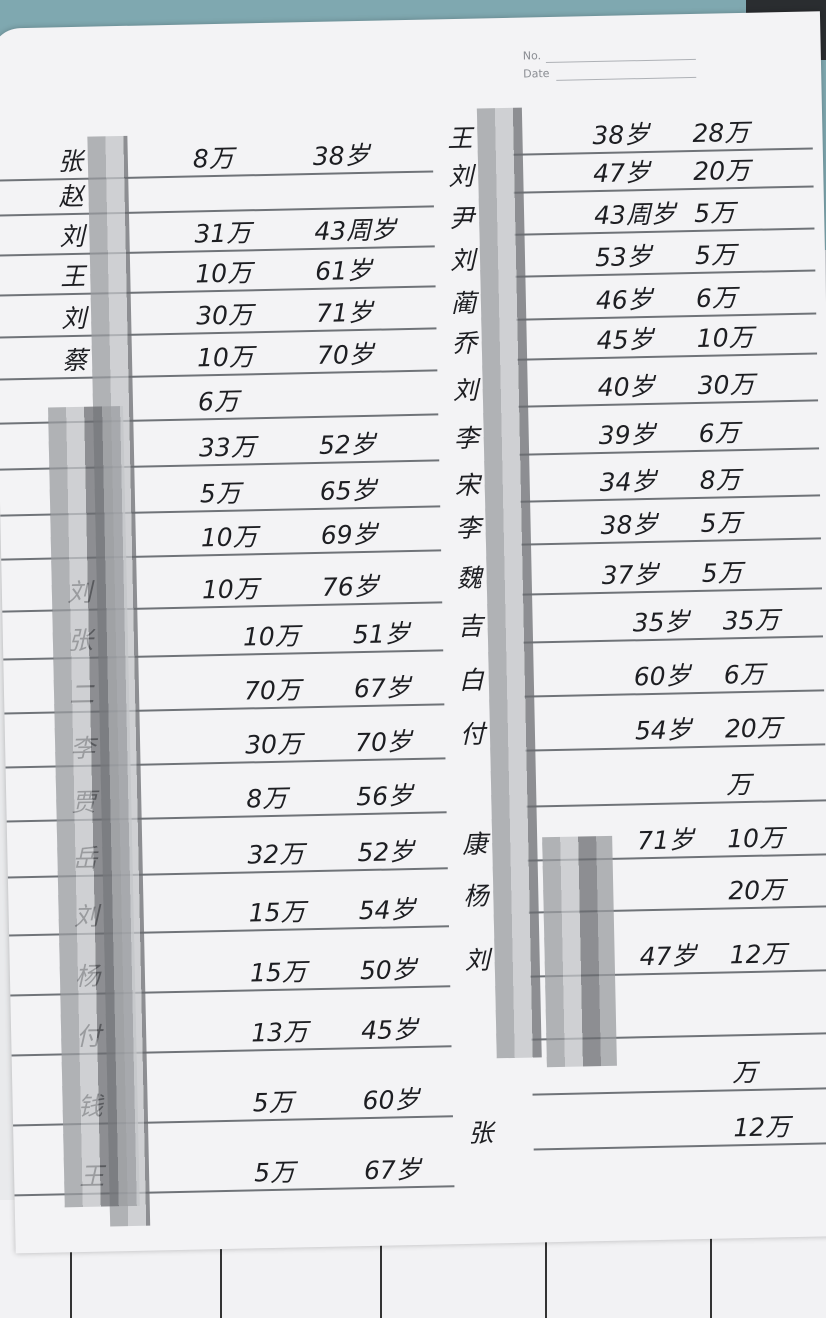 Image resolution: width=826 pixels, height=1318 pixels. Describe the element at coordinates (461, 218) in the screenshot. I see `right-entry-name: 尹` at that location.